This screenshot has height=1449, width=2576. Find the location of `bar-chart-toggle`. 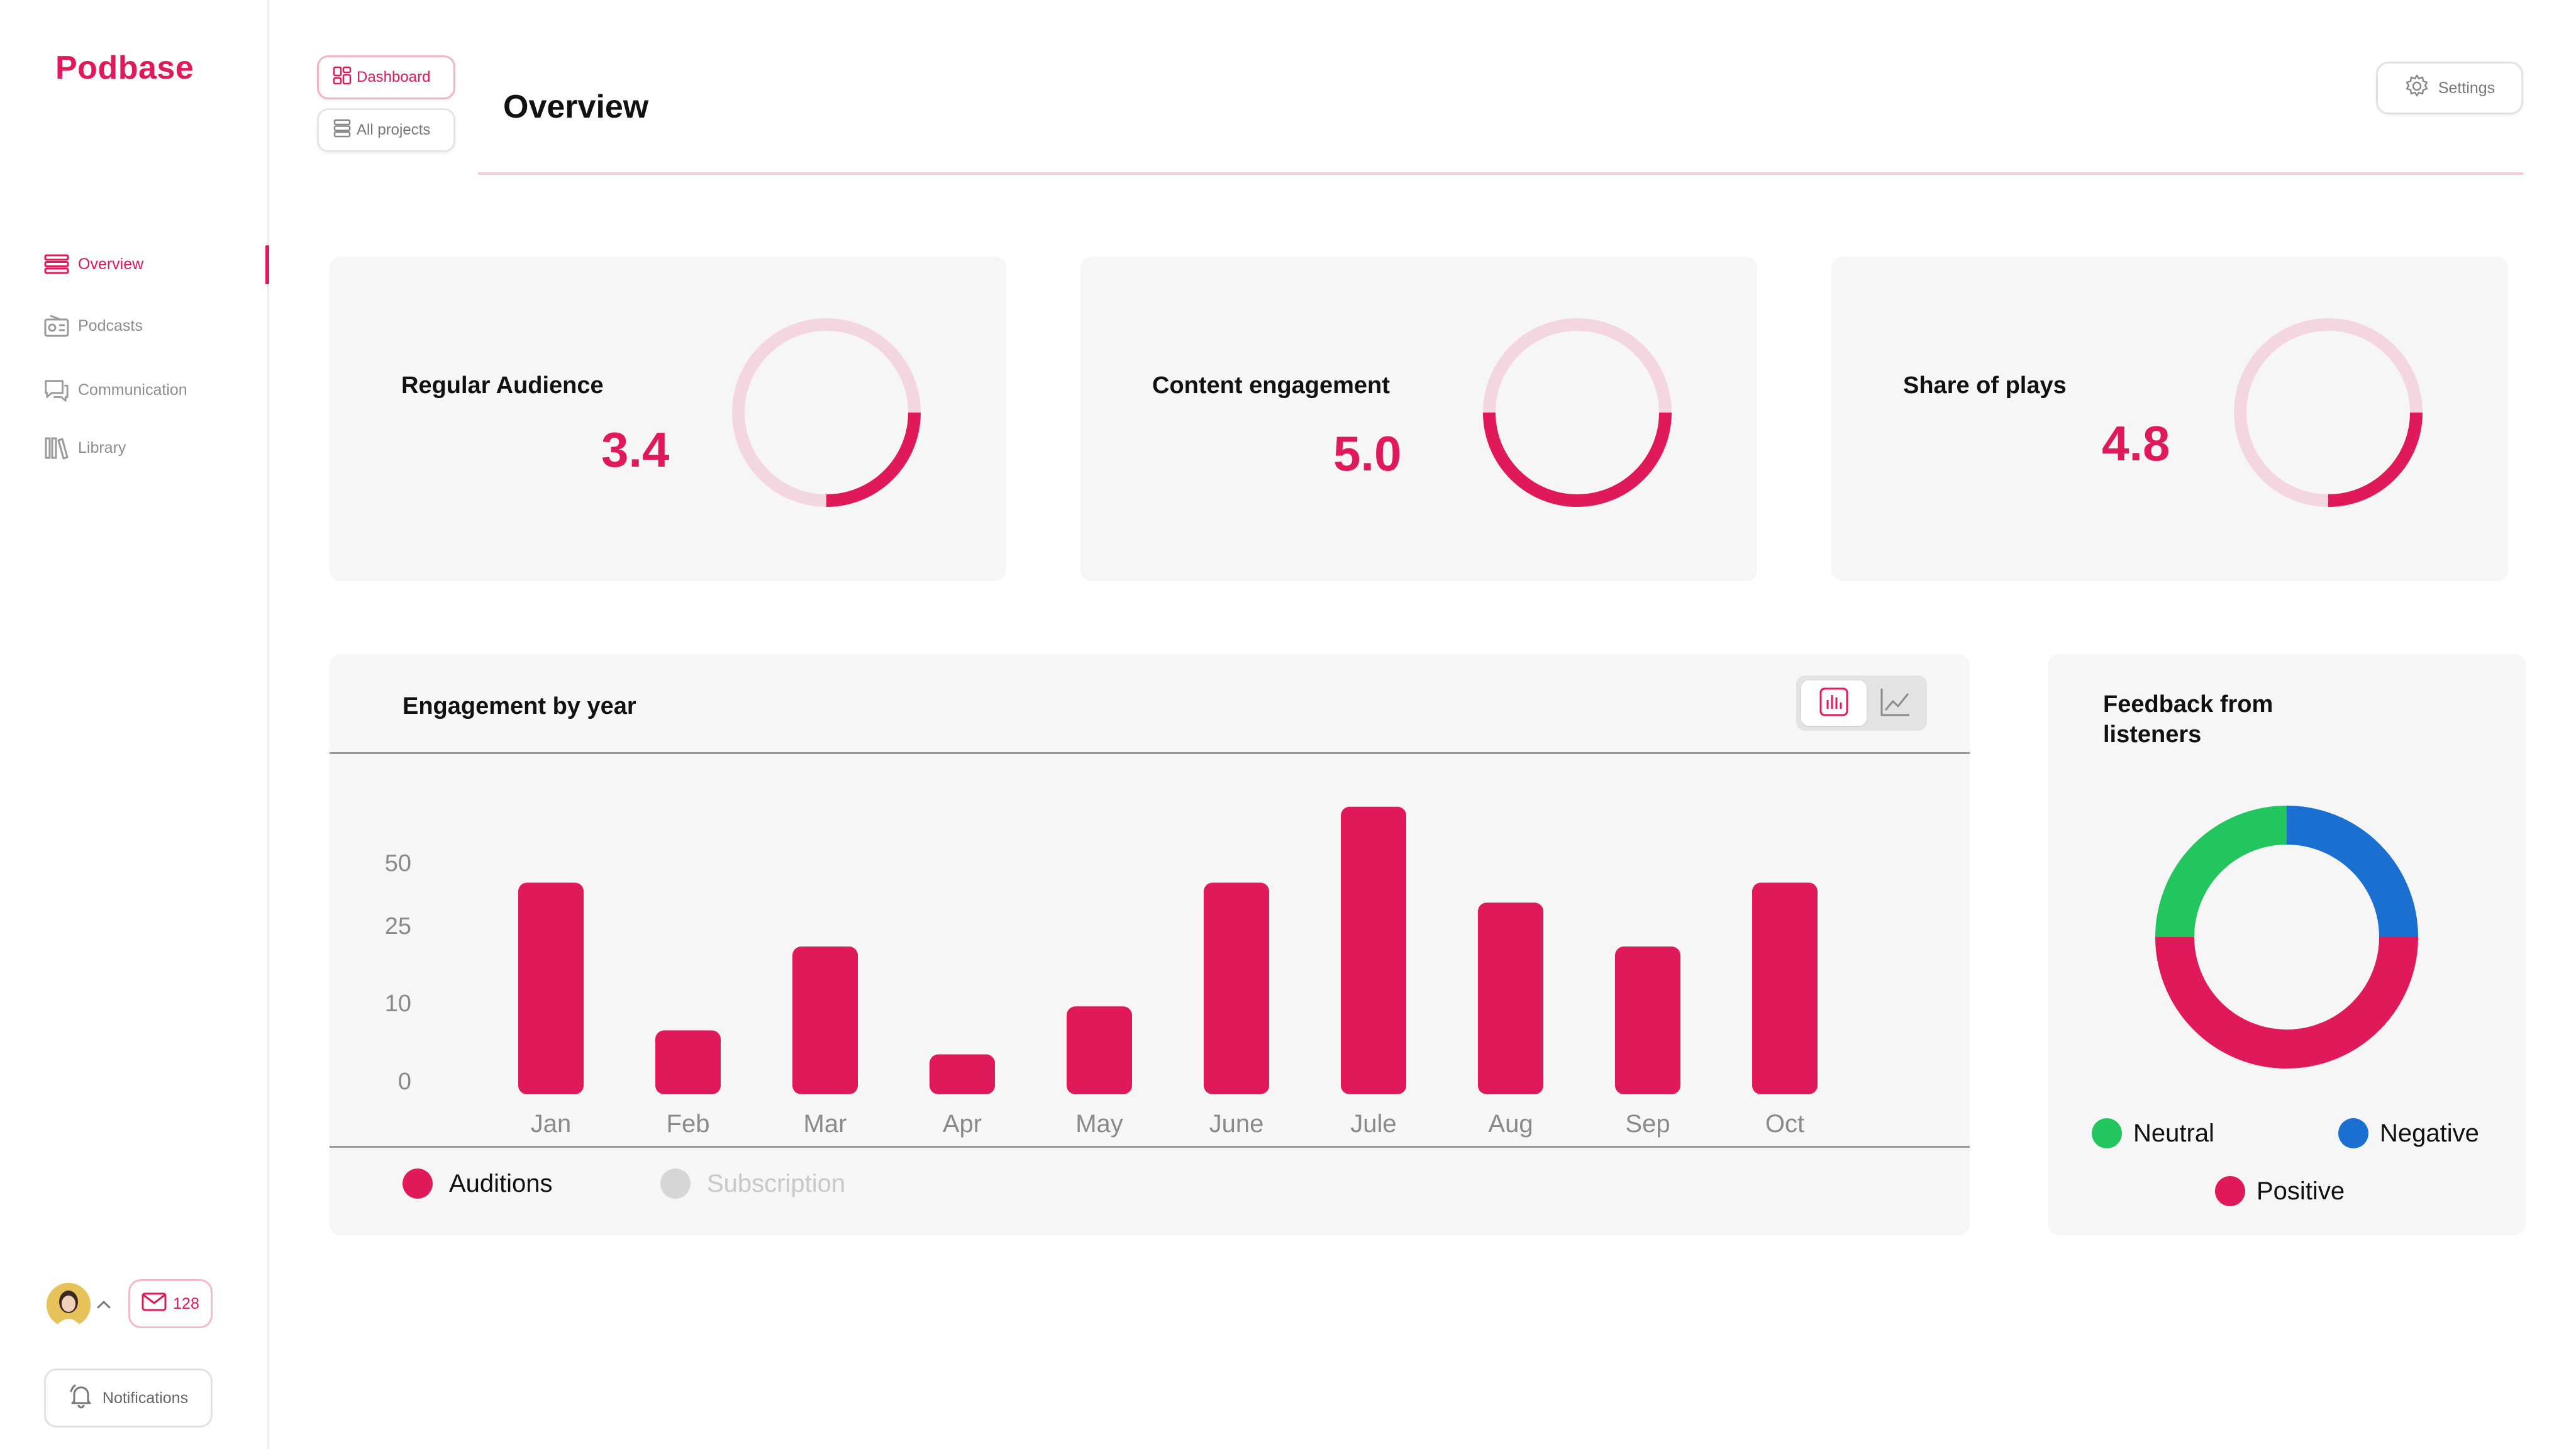

bar-chart-toggle is located at coordinates (1834, 703).